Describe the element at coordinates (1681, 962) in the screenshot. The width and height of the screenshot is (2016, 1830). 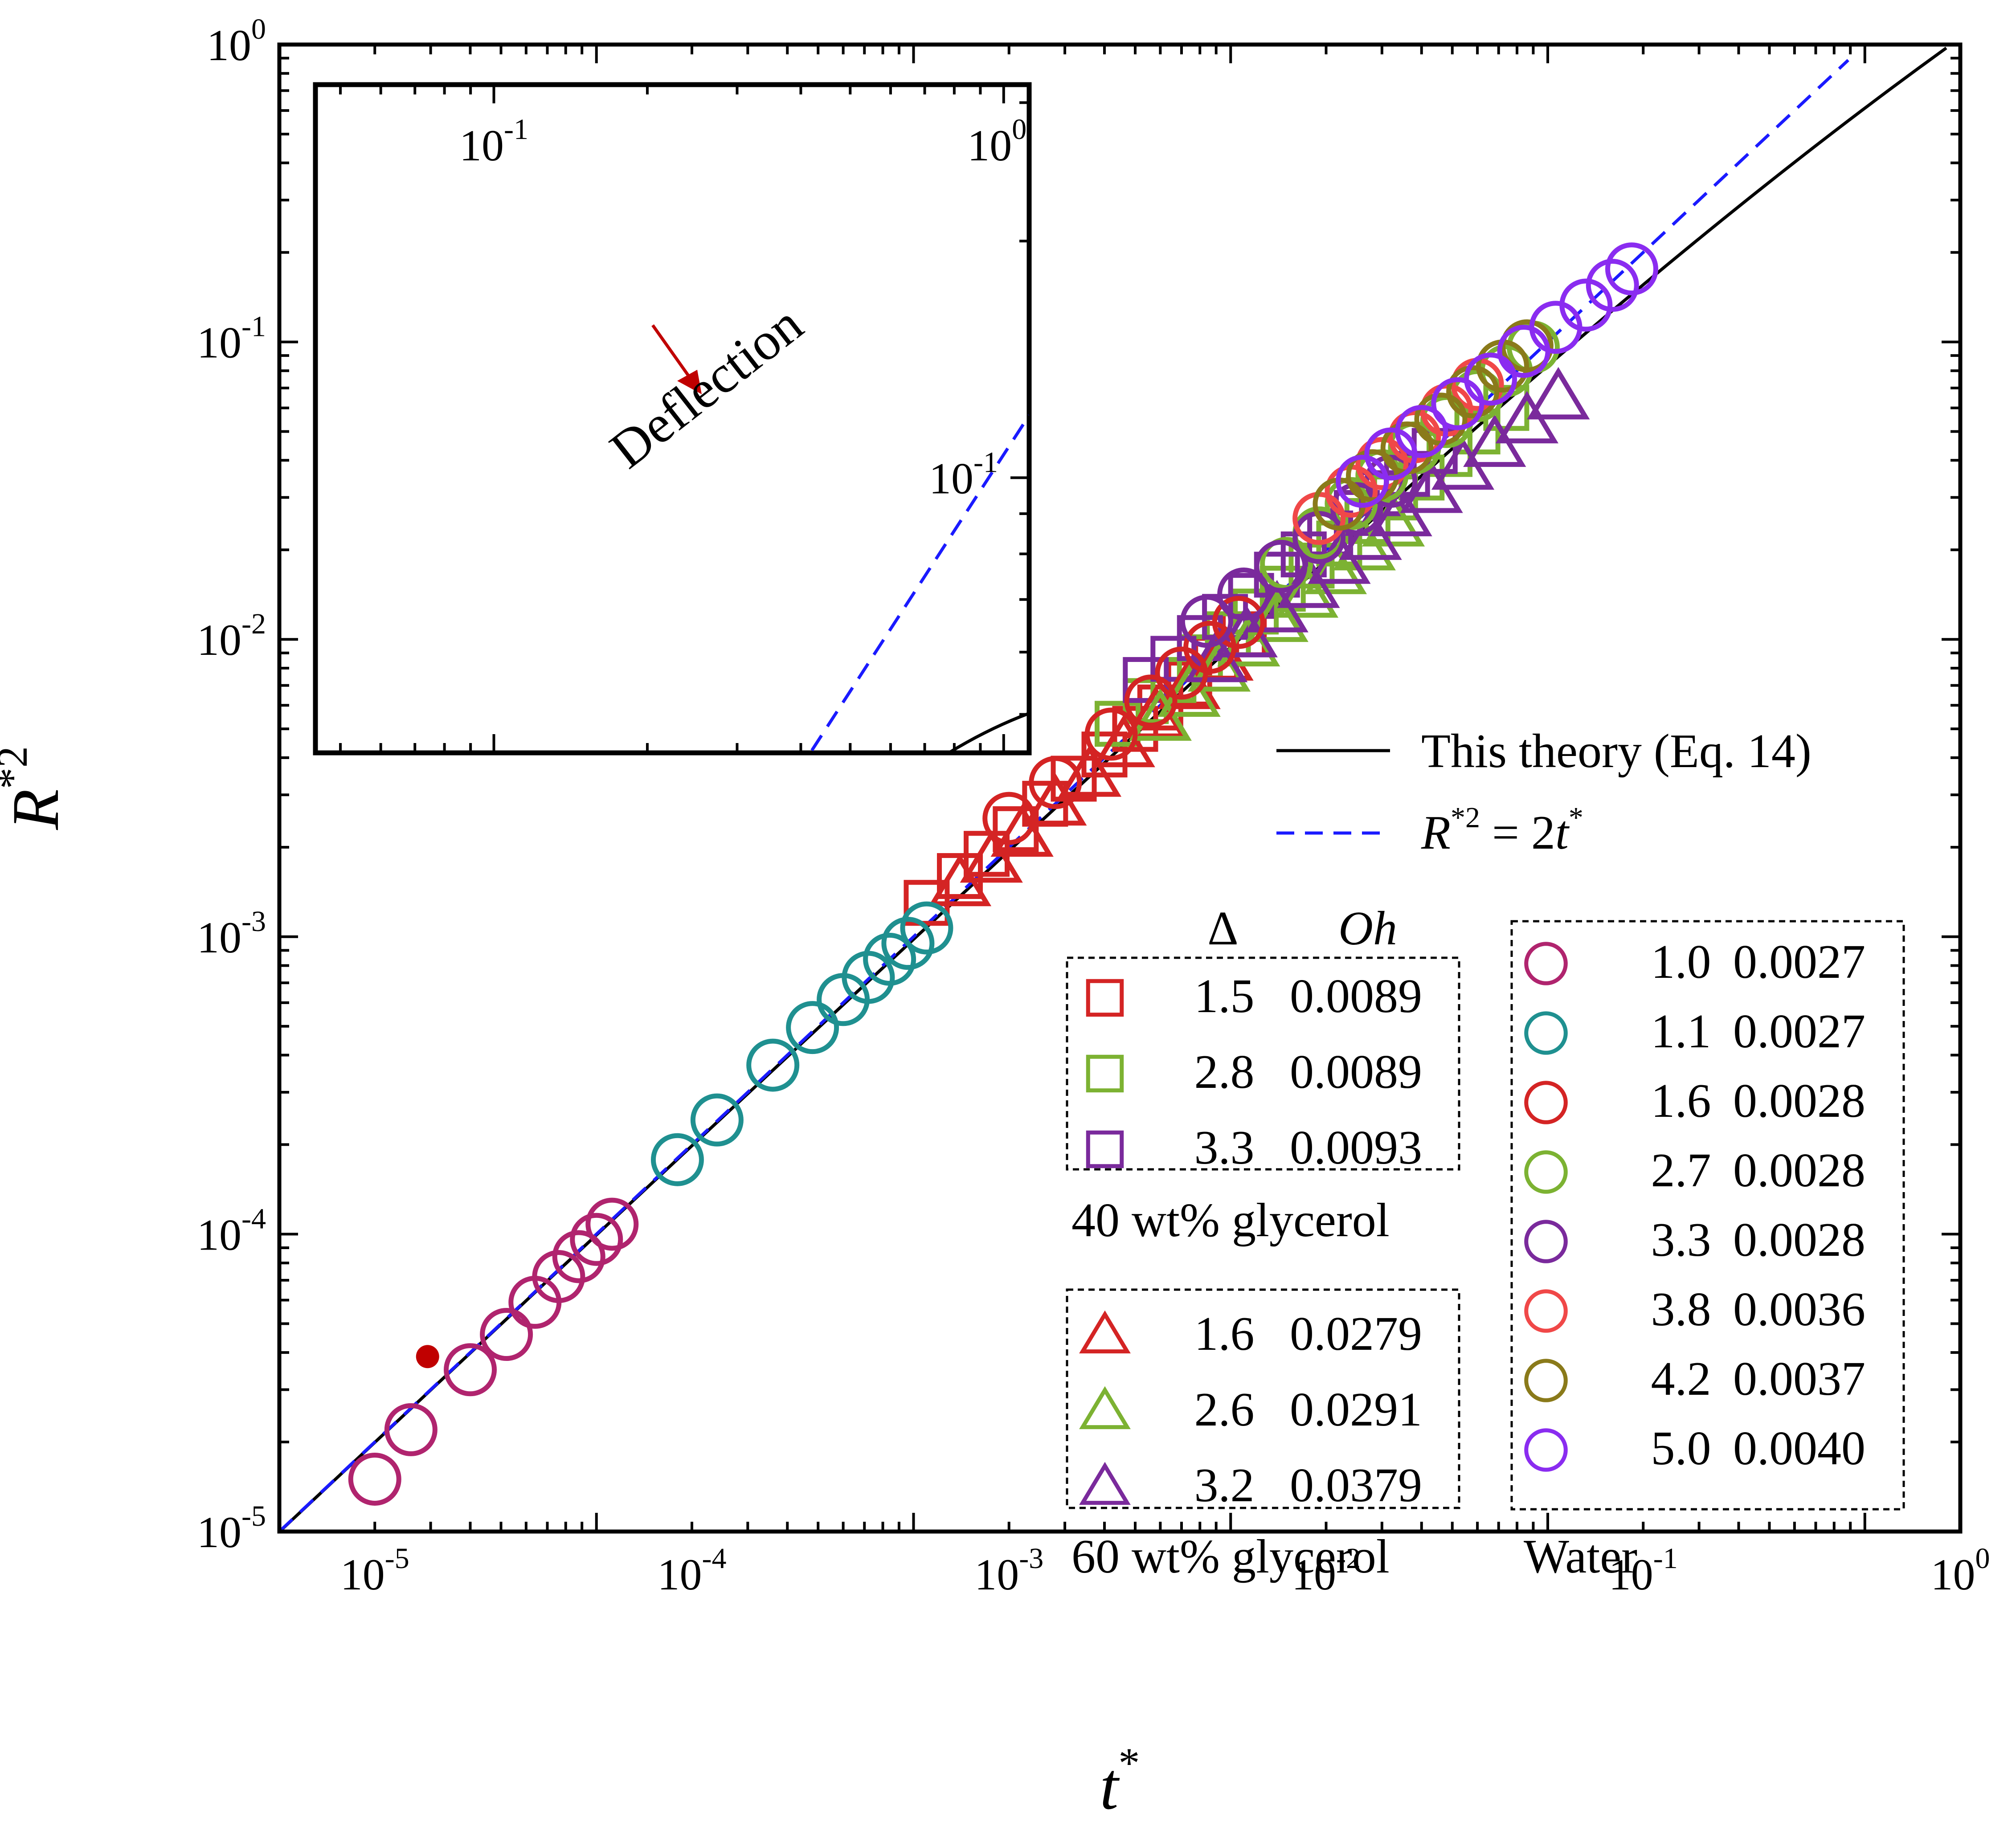
I see `legend-delta: 1.0` at that location.